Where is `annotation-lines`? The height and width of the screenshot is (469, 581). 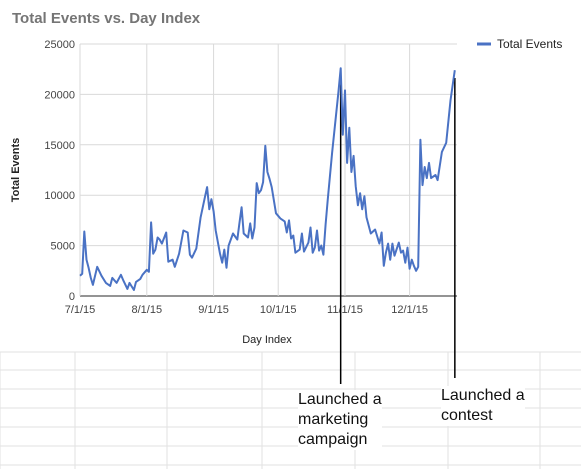 annotation-lines is located at coordinates (397, 231).